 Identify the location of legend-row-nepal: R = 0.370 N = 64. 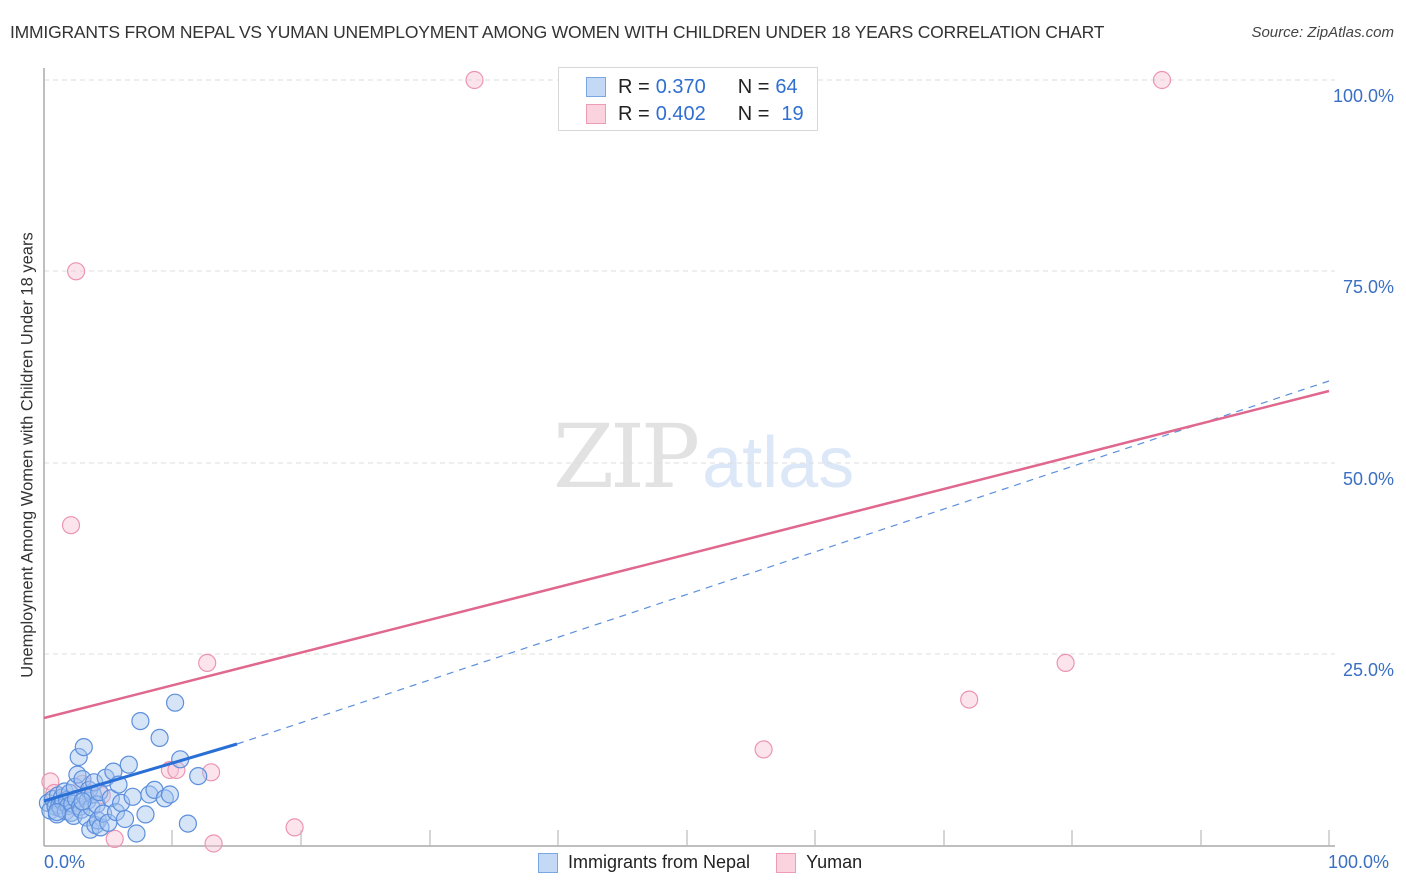
(692, 87).